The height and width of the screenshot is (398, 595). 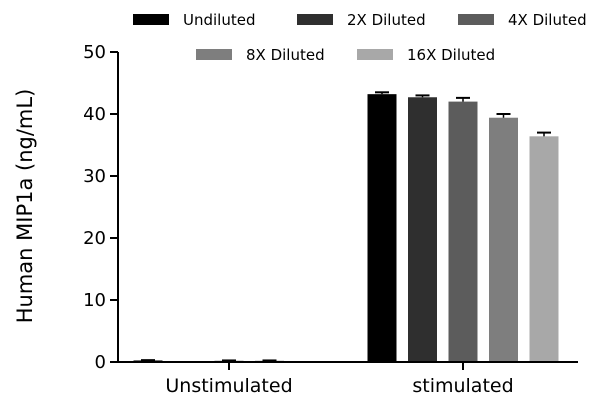 What do you see at coordinates (100, 362) in the screenshot?
I see `y-tick-label: 0` at bounding box center [100, 362].